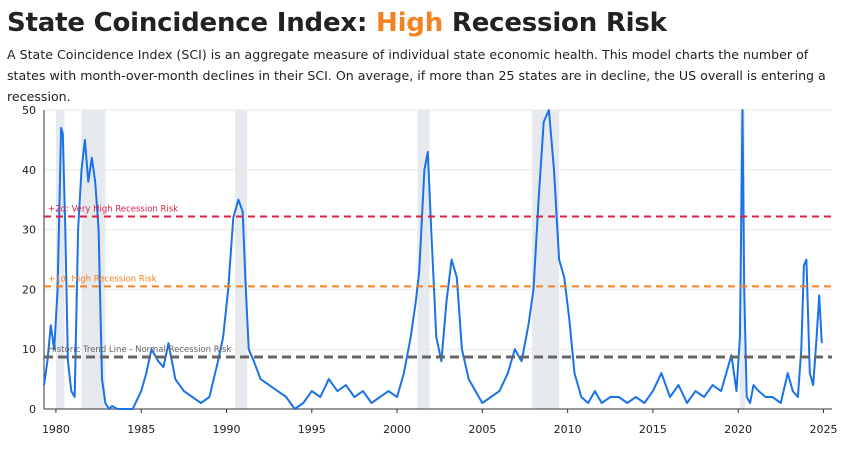  Describe the element at coordinates (738, 429) in the screenshot. I see `x-tick-label: 2020` at that location.